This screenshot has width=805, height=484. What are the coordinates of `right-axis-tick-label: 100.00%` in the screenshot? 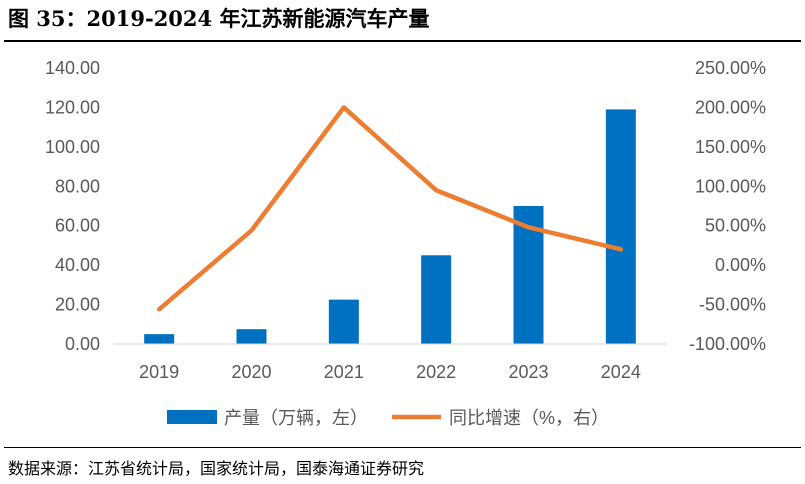 It's located at (730, 186).